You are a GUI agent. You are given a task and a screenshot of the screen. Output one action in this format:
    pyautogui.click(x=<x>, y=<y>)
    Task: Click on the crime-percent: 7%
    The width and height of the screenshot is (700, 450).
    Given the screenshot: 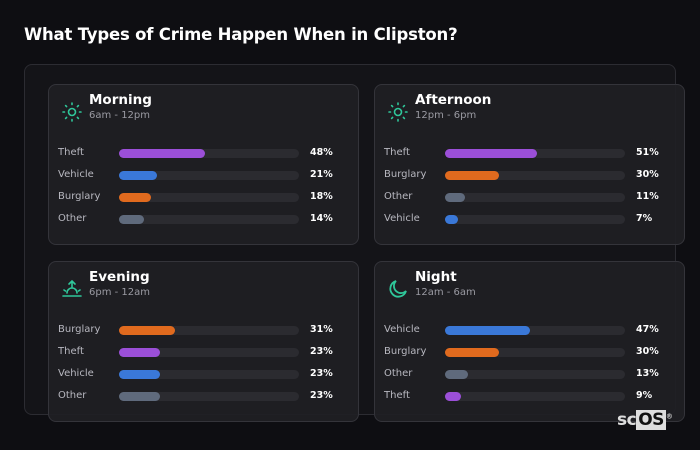 What is the action you would take?
    pyautogui.click(x=644, y=218)
    